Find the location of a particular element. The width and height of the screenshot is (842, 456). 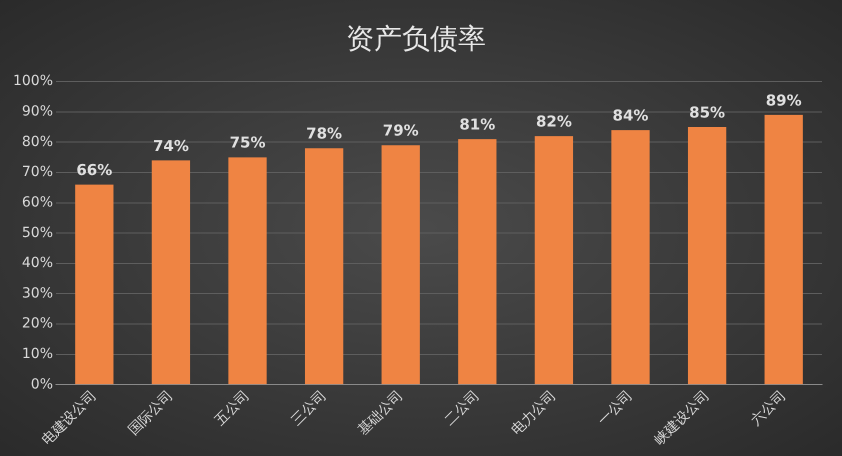

data-label: 78% is located at coordinates (324, 133).